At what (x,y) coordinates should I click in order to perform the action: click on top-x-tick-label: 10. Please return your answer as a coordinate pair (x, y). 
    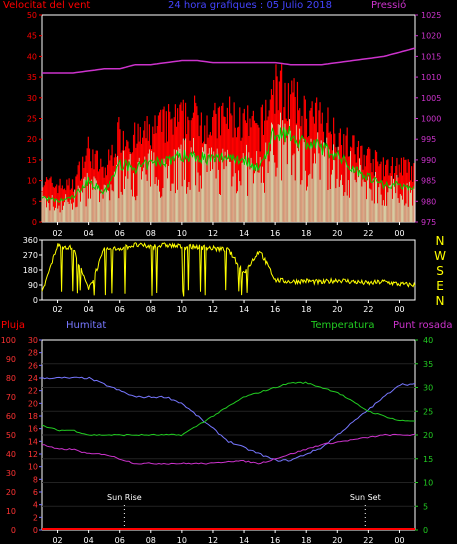
    Looking at the image, I should click on (182, 233).